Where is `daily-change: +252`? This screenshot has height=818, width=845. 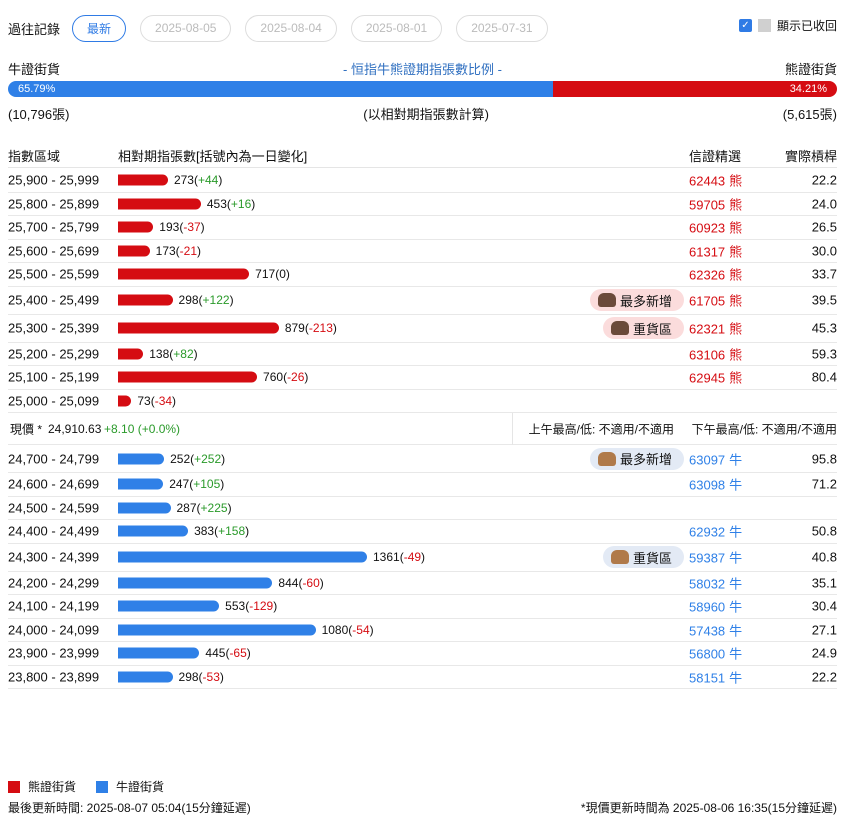
daily-change: +252 is located at coordinates (208, 458).